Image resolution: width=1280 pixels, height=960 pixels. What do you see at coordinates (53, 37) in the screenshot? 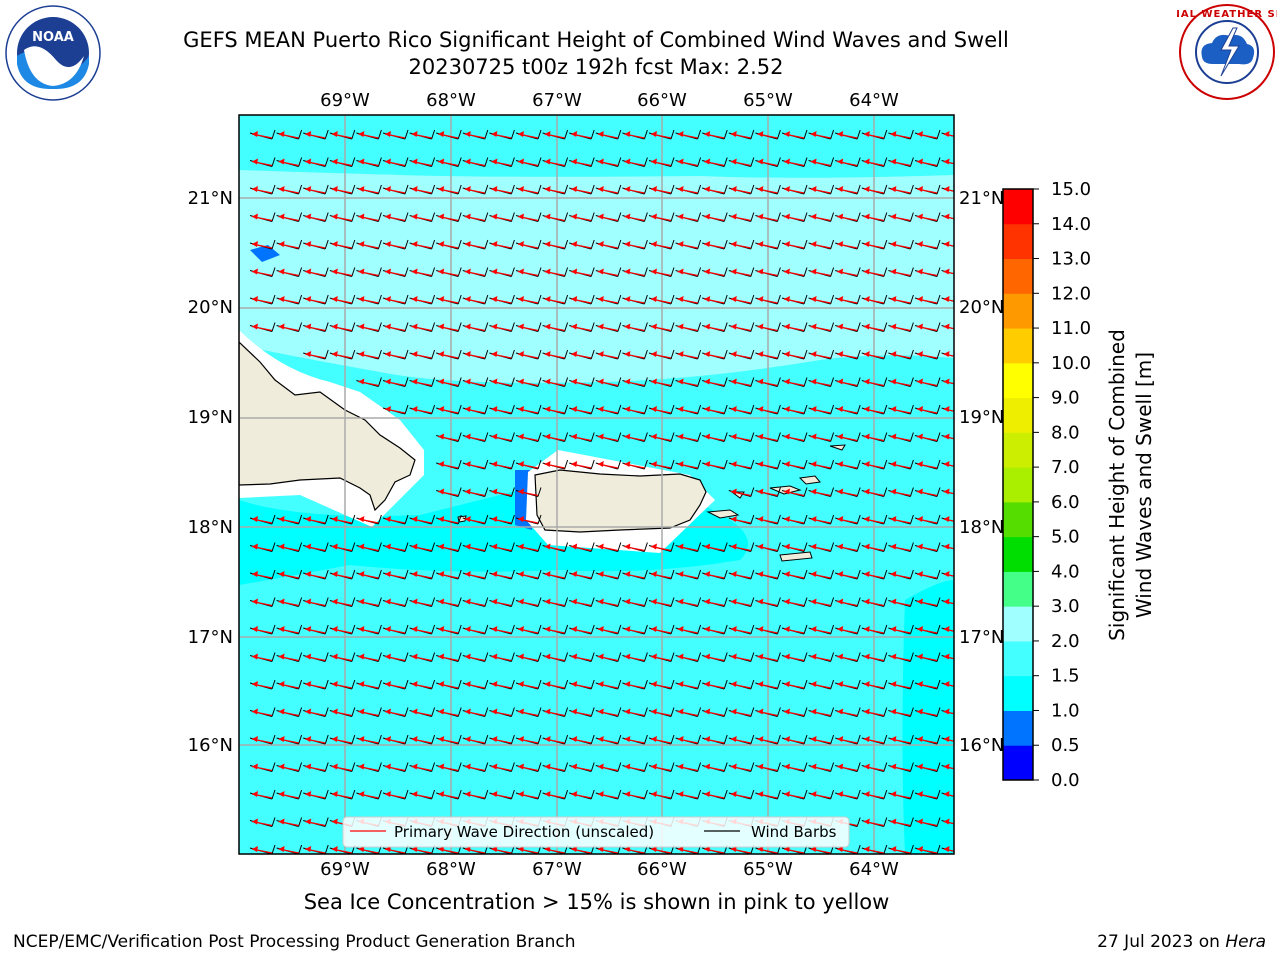
I see `noaa-logo-text: NOAA` at bounding box center [53, 37].